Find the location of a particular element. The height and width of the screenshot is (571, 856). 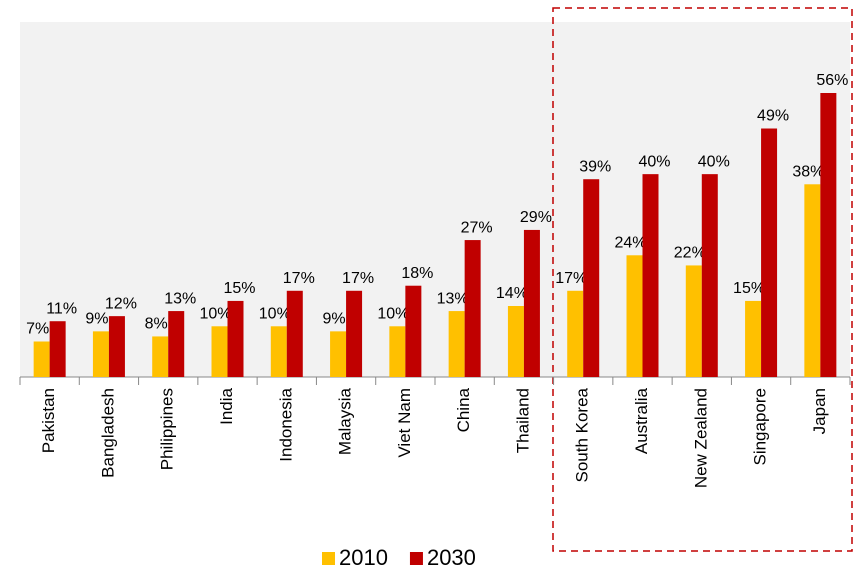

x-tick-label: Viet Nam is located at coordinates (404, 423).